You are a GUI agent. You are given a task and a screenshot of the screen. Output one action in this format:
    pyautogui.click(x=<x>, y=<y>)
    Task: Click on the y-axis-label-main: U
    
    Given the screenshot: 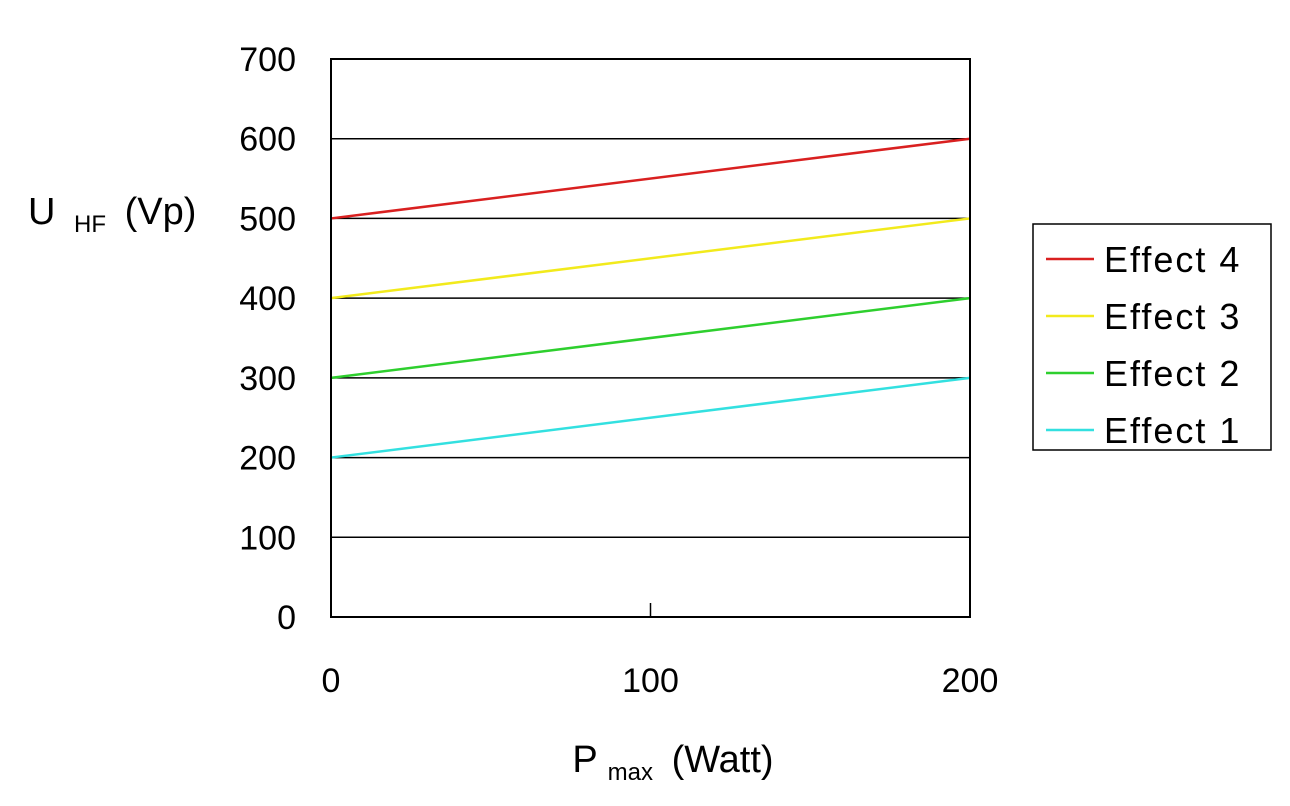 What is the action you would take?
    pyautogui.click(x=41, y=212)
    